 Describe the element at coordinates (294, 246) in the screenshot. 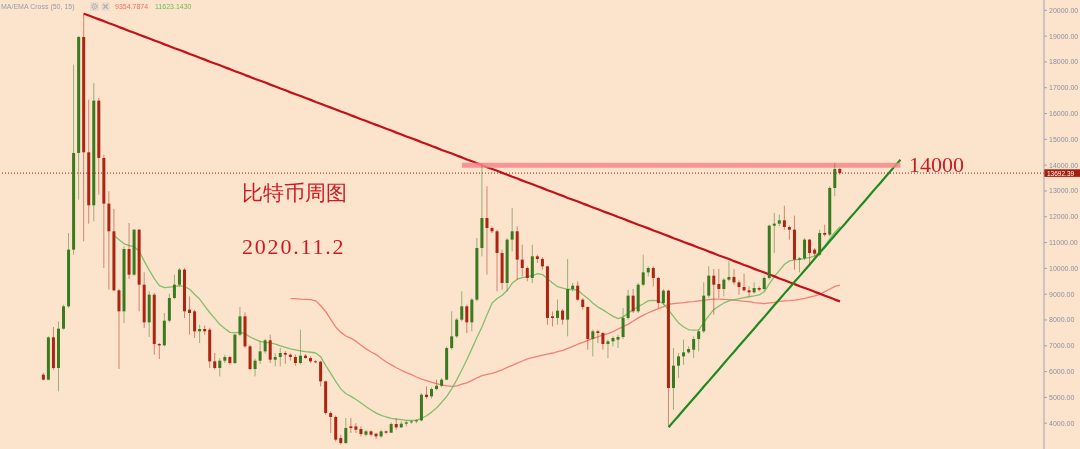

I see `text: 2020.11.2` at that location.